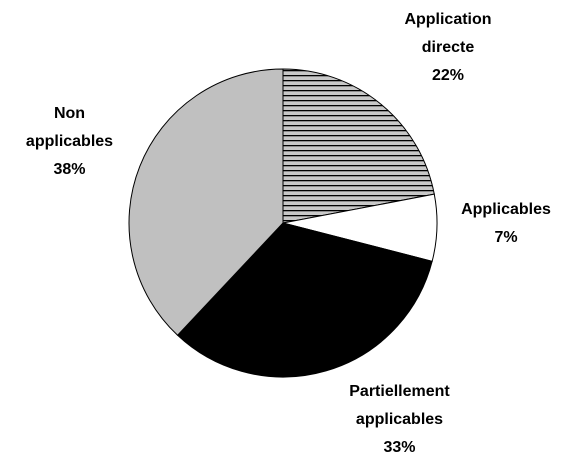  Describe the element at coordinates (448, 33) in the screenshot. I see `category-label: Application directe` at that location.